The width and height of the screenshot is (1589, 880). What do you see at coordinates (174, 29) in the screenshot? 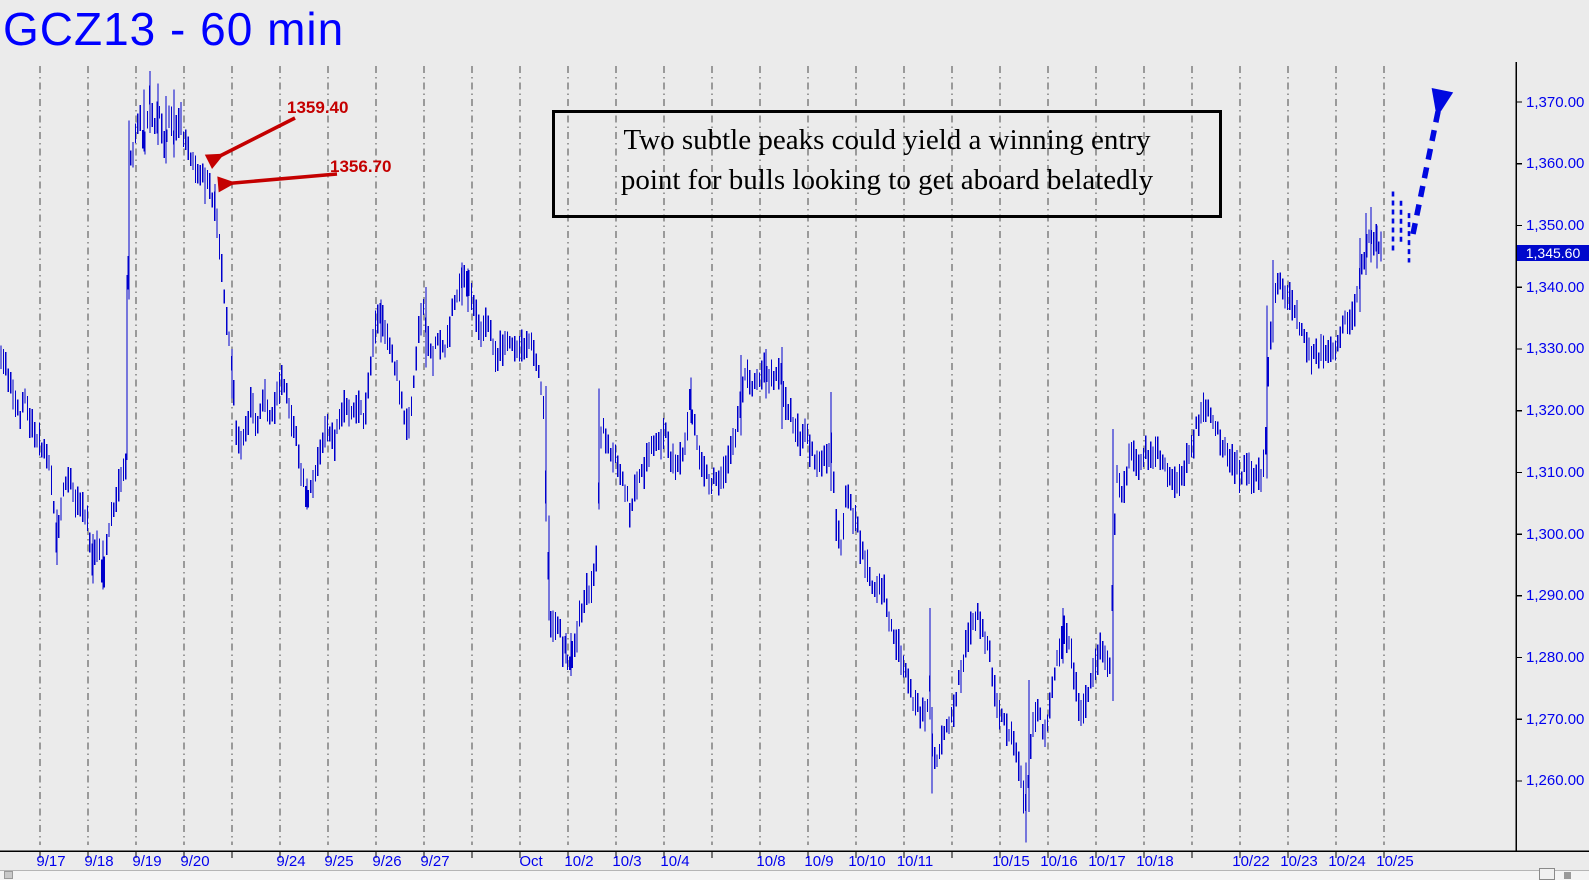
I see `chart-title: GCZ13 - 60 min` at bounding box center [174, 29].